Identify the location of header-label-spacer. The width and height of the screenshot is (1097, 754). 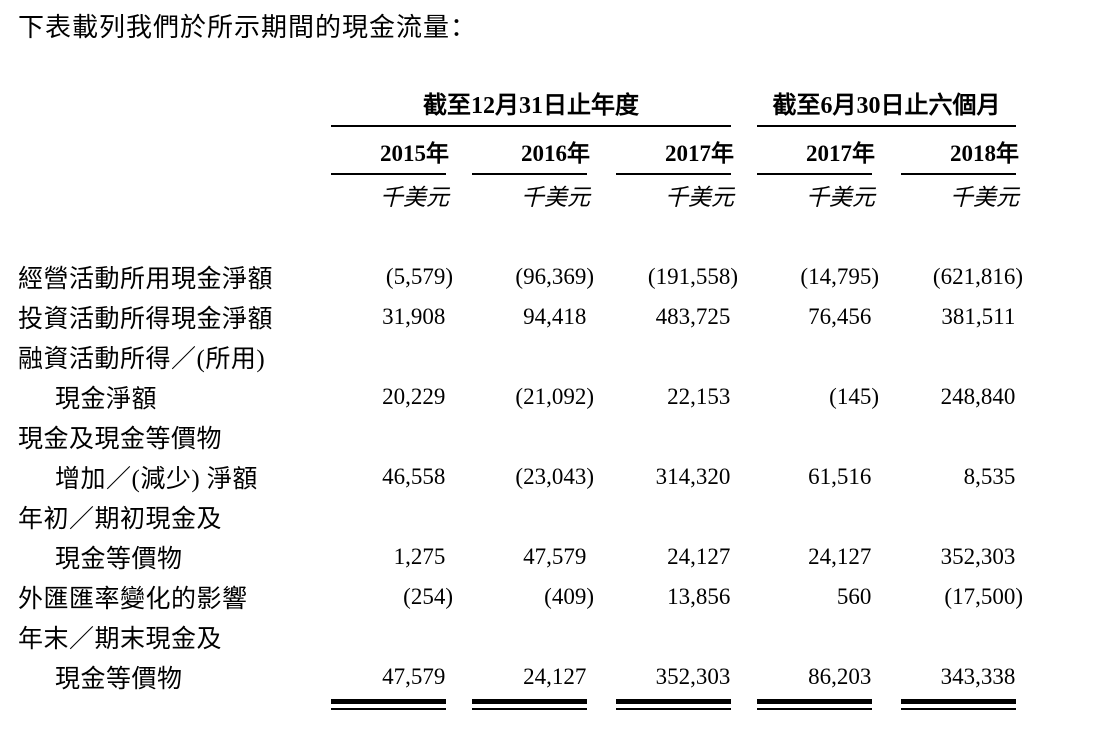
(174, 704).